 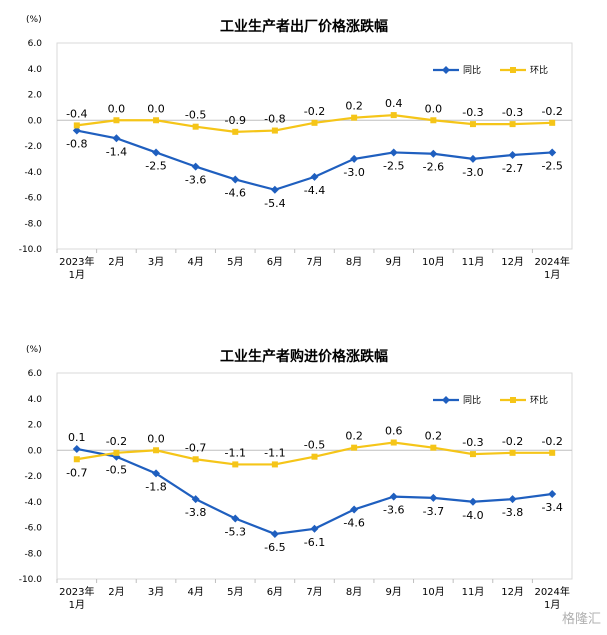 What do you see at coordinates (314, 542) in the screenshot?
I see `data-label-yoy: -6.1` at bounding box center [314, 542].